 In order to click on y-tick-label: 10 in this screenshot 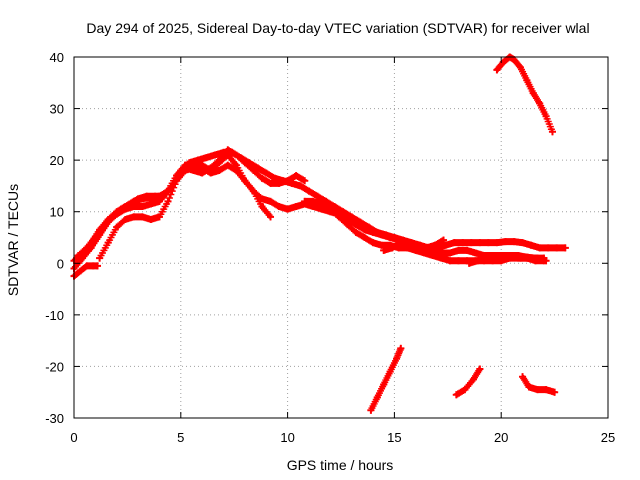, I will do `click(57, 212)`.